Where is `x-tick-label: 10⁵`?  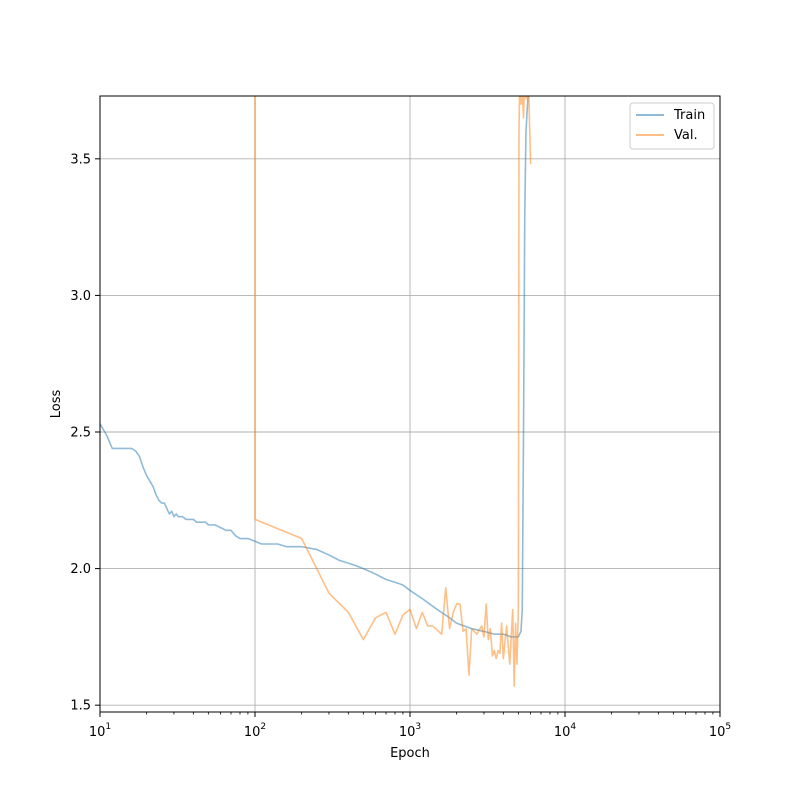
x-tick-label: 10⁵ is located at coordinates (720, 731).